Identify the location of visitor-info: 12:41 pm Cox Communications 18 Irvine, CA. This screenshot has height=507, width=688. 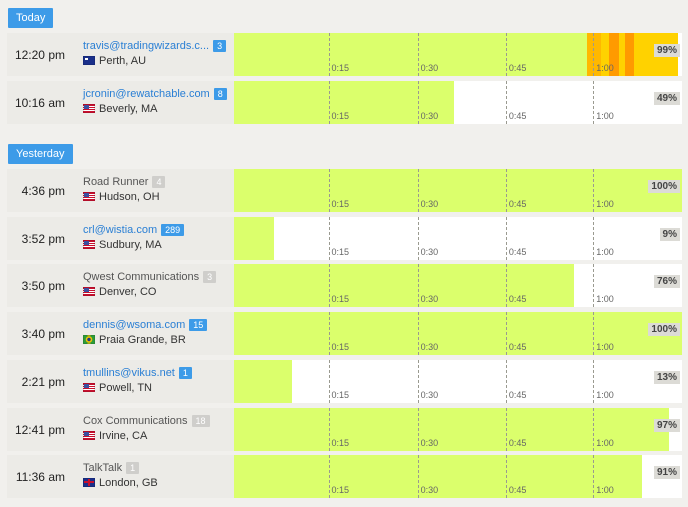
(120, 429).